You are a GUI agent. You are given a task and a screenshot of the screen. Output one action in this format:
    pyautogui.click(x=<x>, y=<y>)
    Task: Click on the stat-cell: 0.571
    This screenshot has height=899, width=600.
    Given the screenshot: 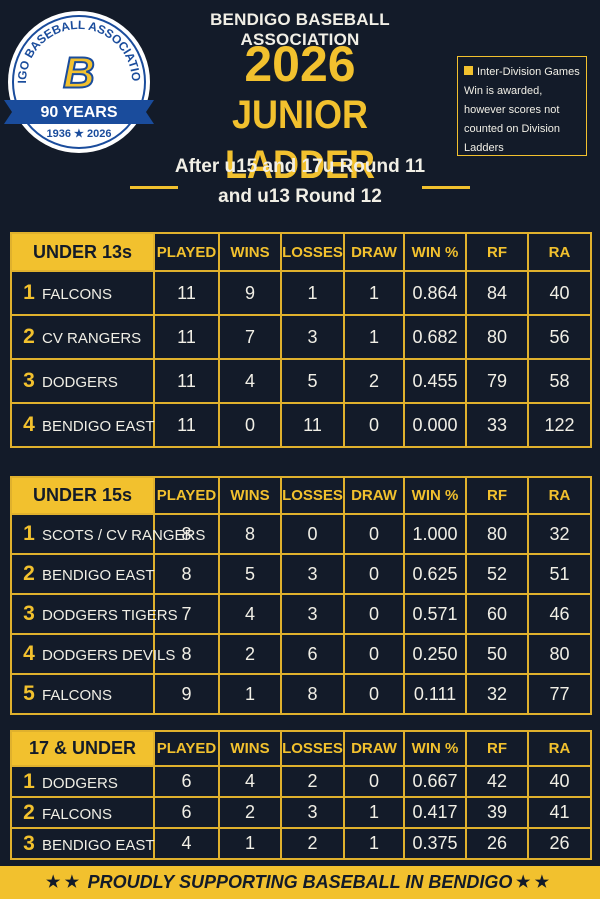 What is the action you would take?
    pyautogui.click(x=435, y=614)
    